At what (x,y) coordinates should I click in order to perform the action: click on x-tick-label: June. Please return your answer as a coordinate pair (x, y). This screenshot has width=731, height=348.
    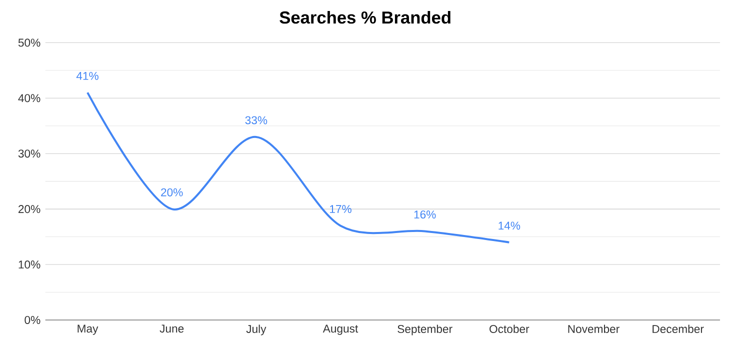
    Looking at the image, I should click on (172, 328).